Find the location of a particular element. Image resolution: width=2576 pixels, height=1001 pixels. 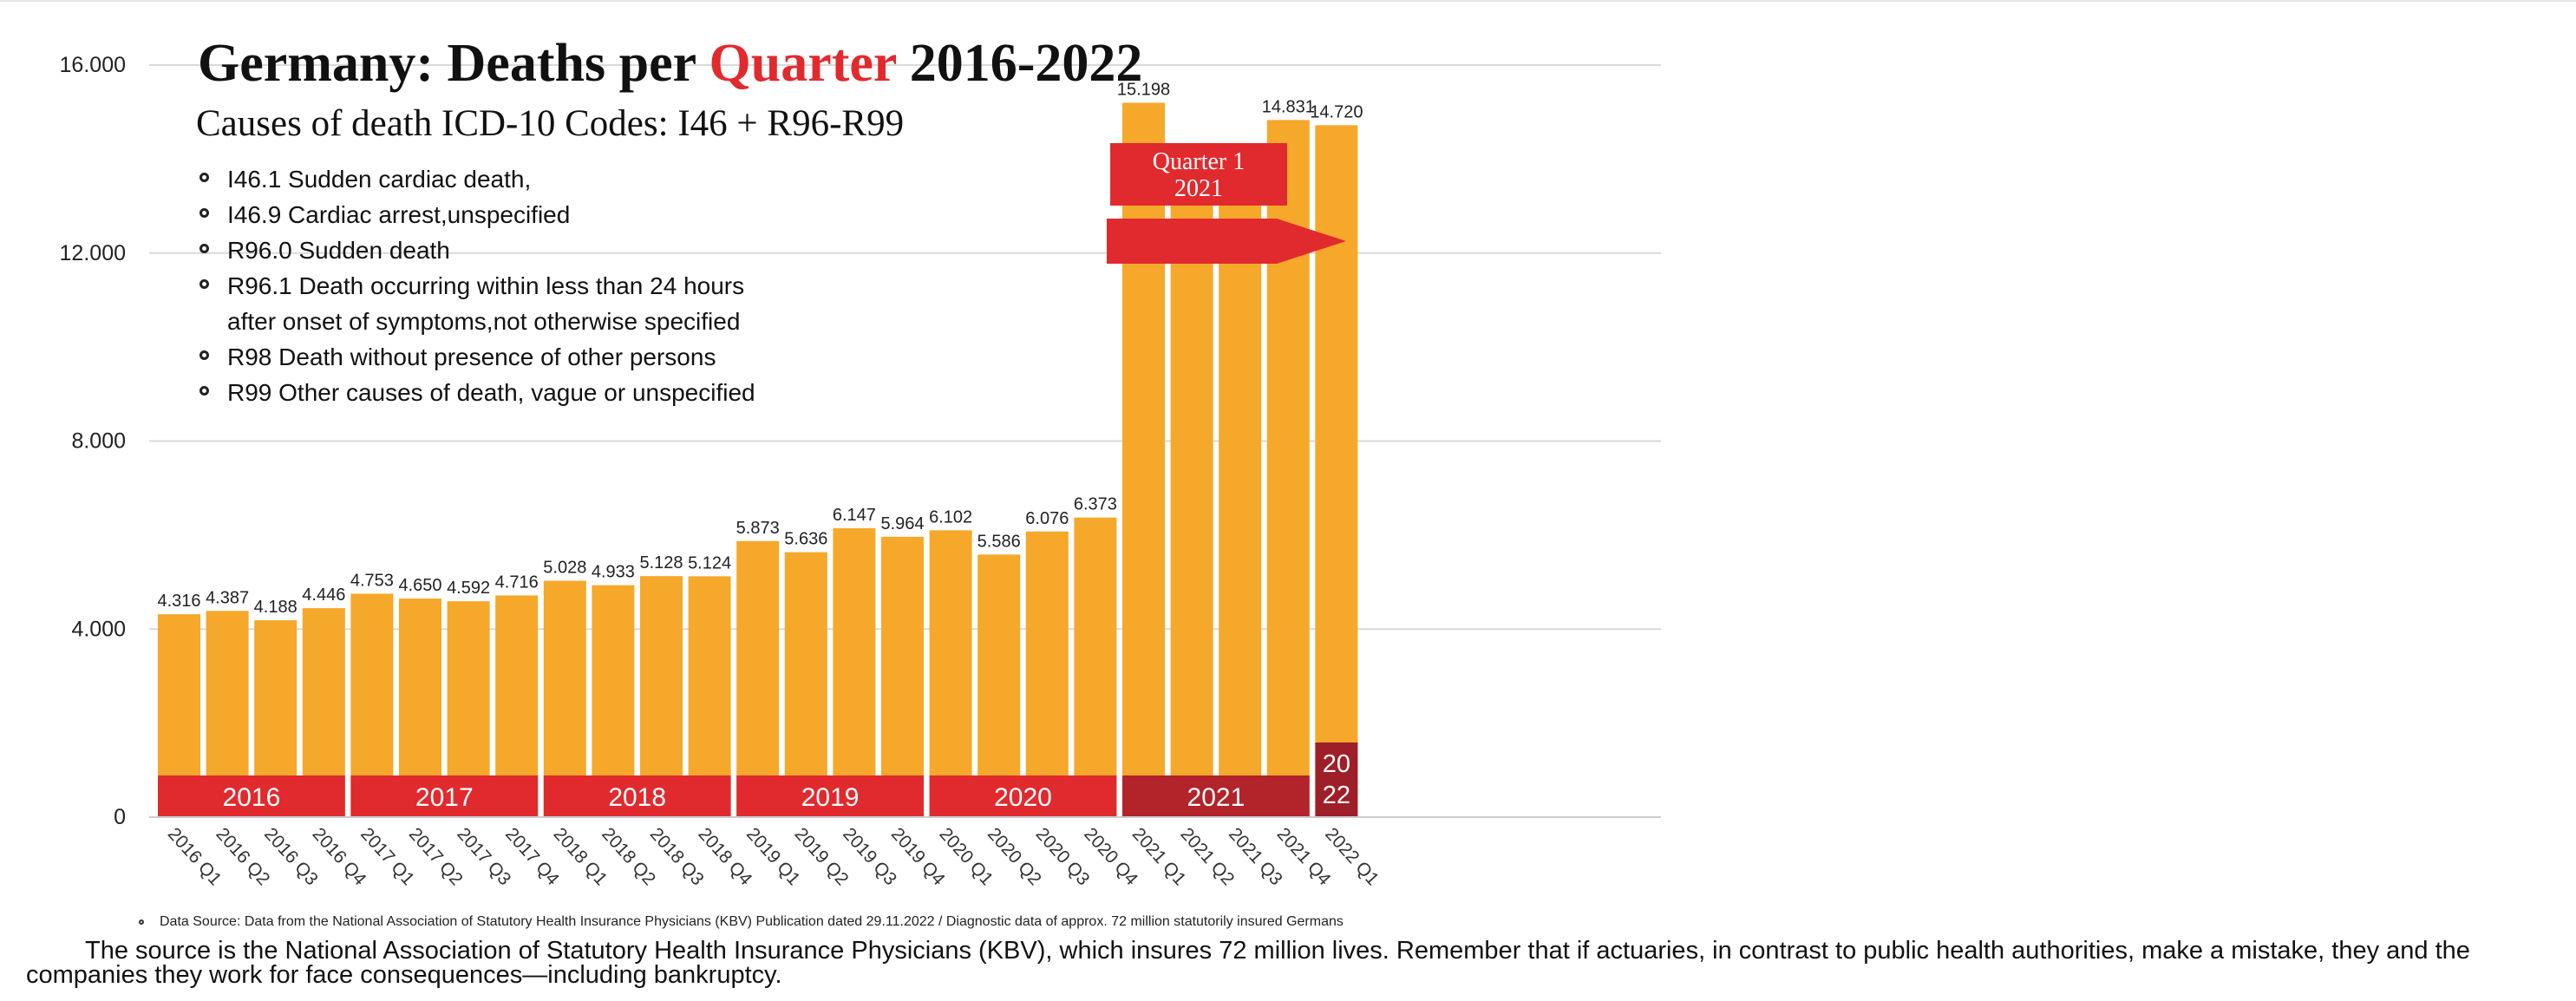

bar-value-label: 6.147 is located at coordinates (854, 515).